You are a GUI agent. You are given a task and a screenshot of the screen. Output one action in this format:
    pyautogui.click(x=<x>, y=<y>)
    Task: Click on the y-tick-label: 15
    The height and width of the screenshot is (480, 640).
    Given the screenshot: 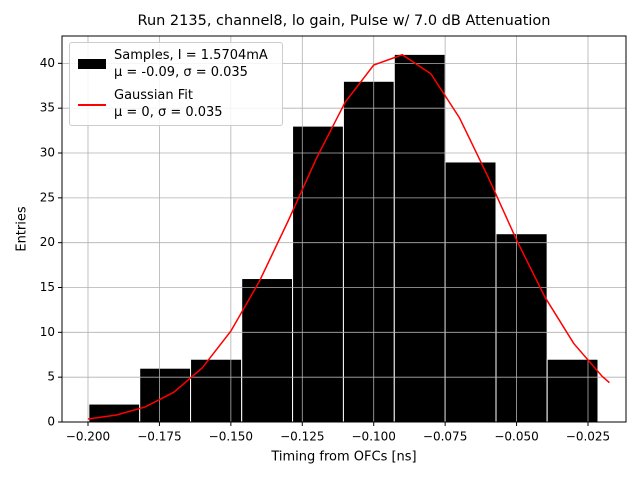 What is the action you would take?
    pyautogui.click(x=47, y=287)
    